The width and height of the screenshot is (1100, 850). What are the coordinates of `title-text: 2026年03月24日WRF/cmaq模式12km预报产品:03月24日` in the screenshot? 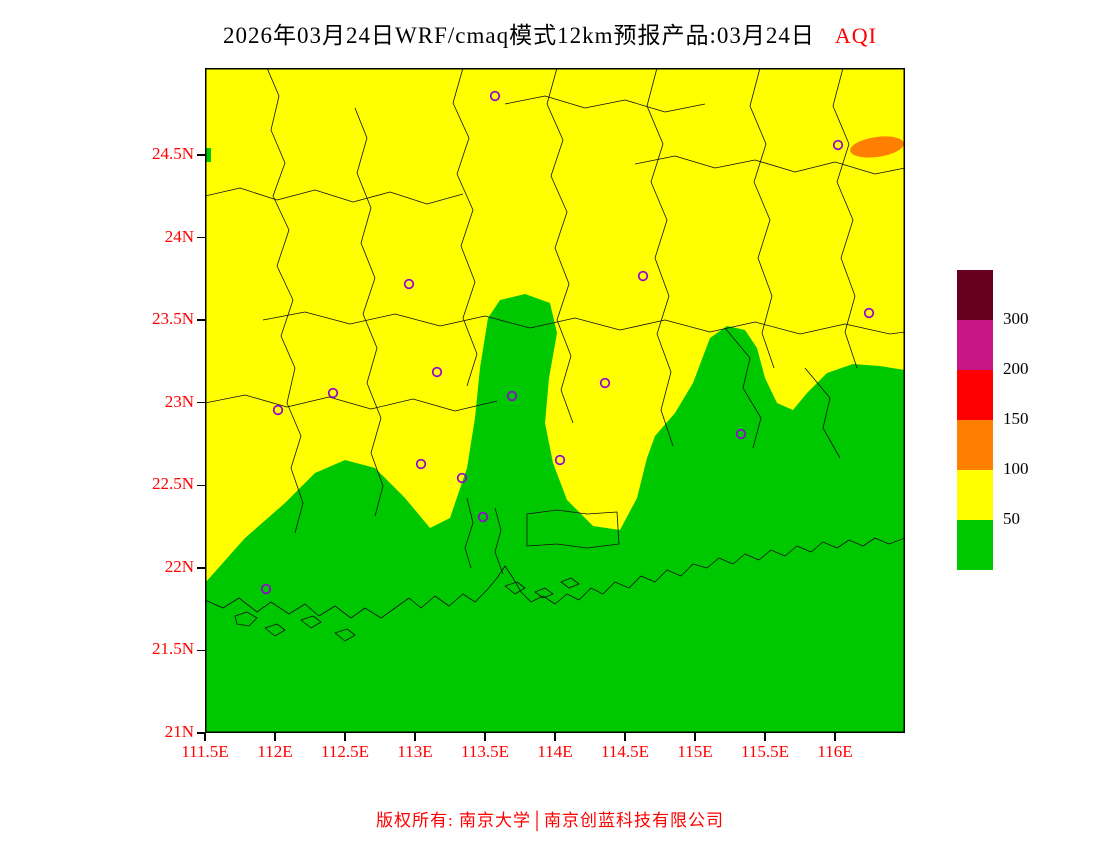 It's located at (519, 35).